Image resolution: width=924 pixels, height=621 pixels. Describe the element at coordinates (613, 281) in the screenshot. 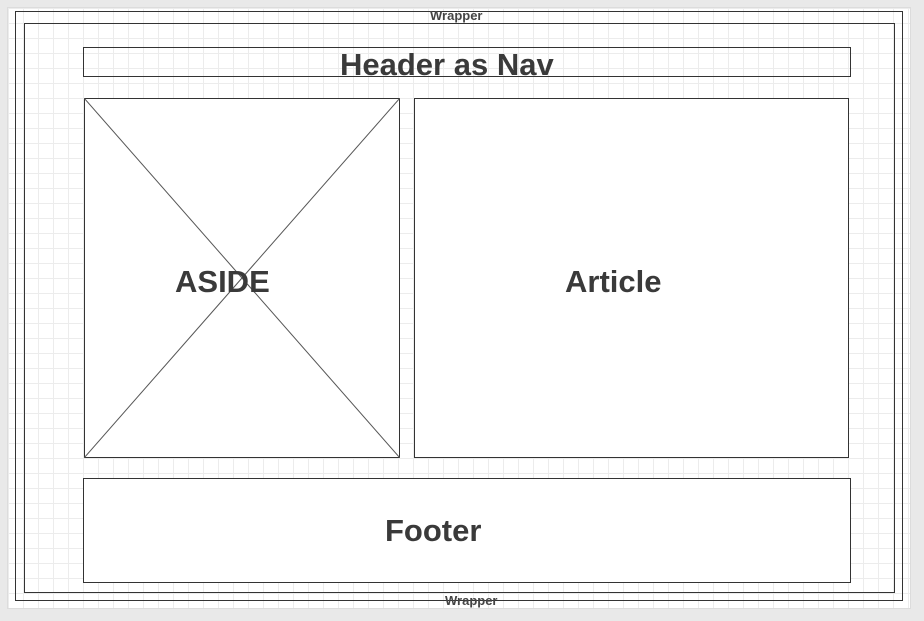

I see `article-label: Article` at that location.